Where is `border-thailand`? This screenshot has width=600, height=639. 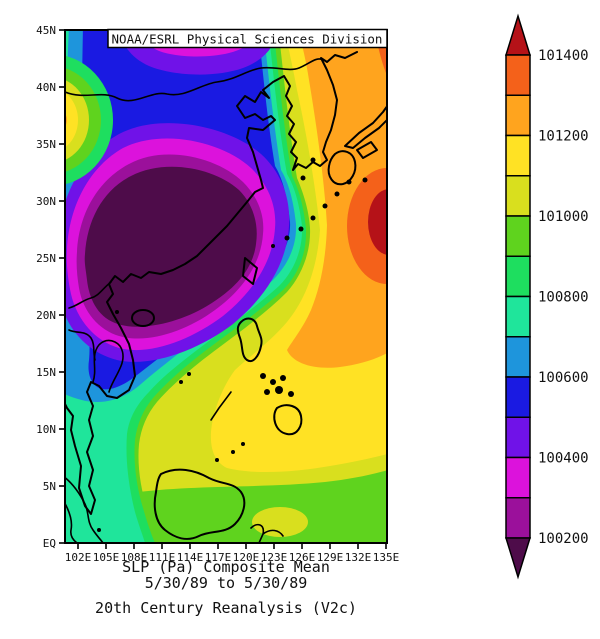 border-thailand is located at coordinates (82, 345).